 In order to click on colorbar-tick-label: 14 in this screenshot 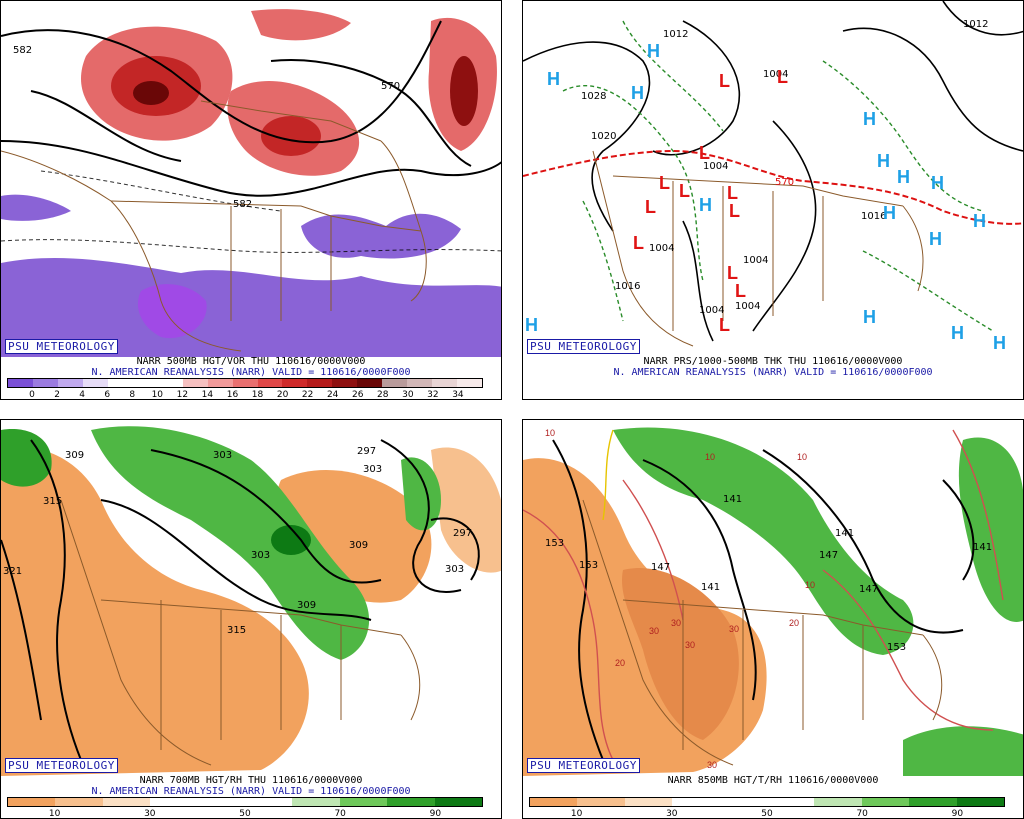, I will do `click(207, 395)`.